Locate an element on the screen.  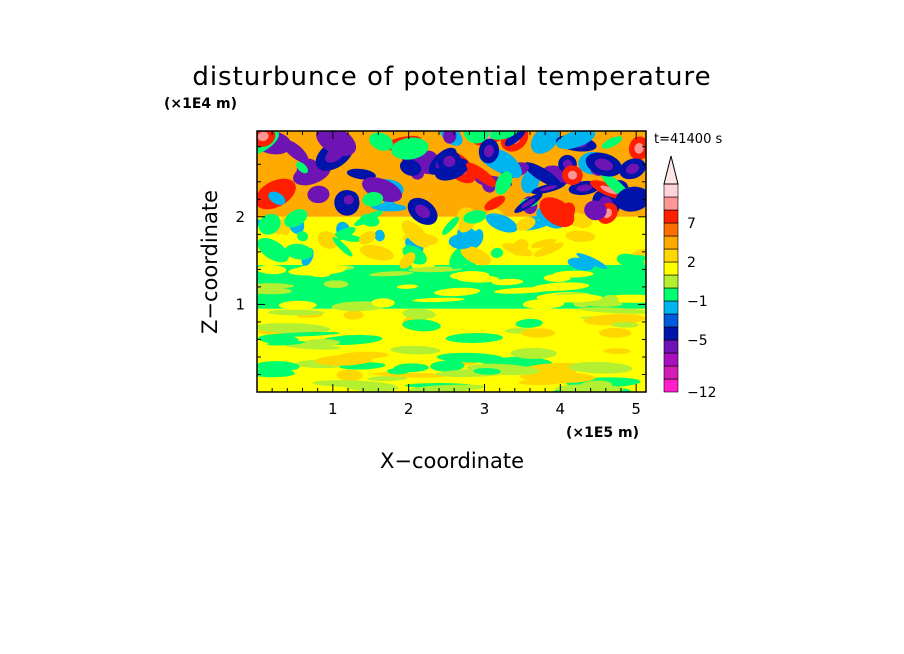
x-unit-label: (×1E5 m) is located at coordinates (602, 433).